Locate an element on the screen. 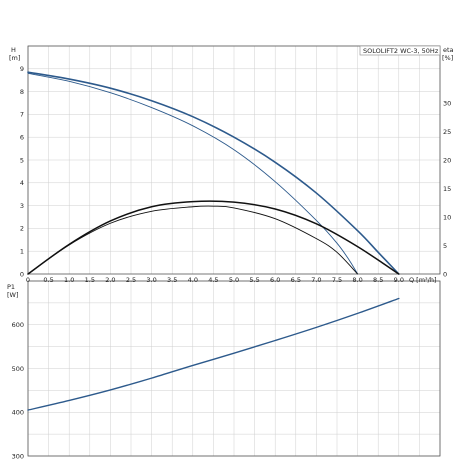  y-right-tick-label: 0 is located at coordinates (445, 274).